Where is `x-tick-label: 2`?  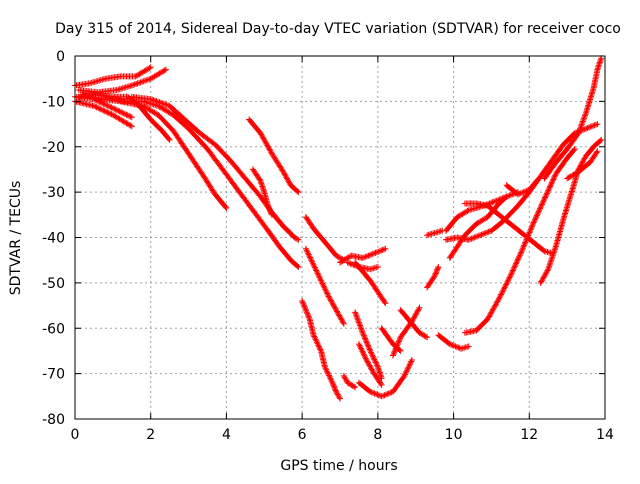 x-tick-label: 2 is located at coordinates (150, 435).